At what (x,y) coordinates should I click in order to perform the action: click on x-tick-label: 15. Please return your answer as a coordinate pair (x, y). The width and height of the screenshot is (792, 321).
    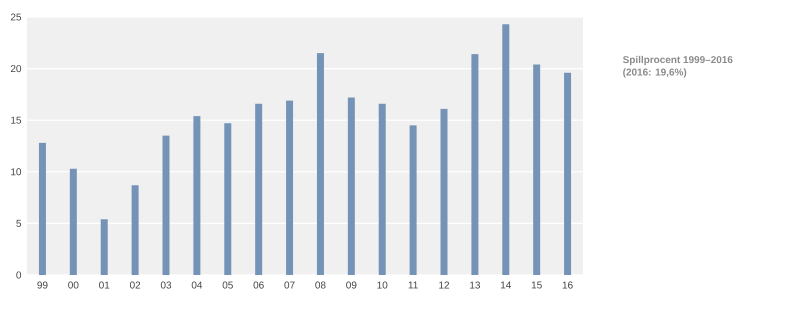
    Looking at the image, I should click on (537, 285).